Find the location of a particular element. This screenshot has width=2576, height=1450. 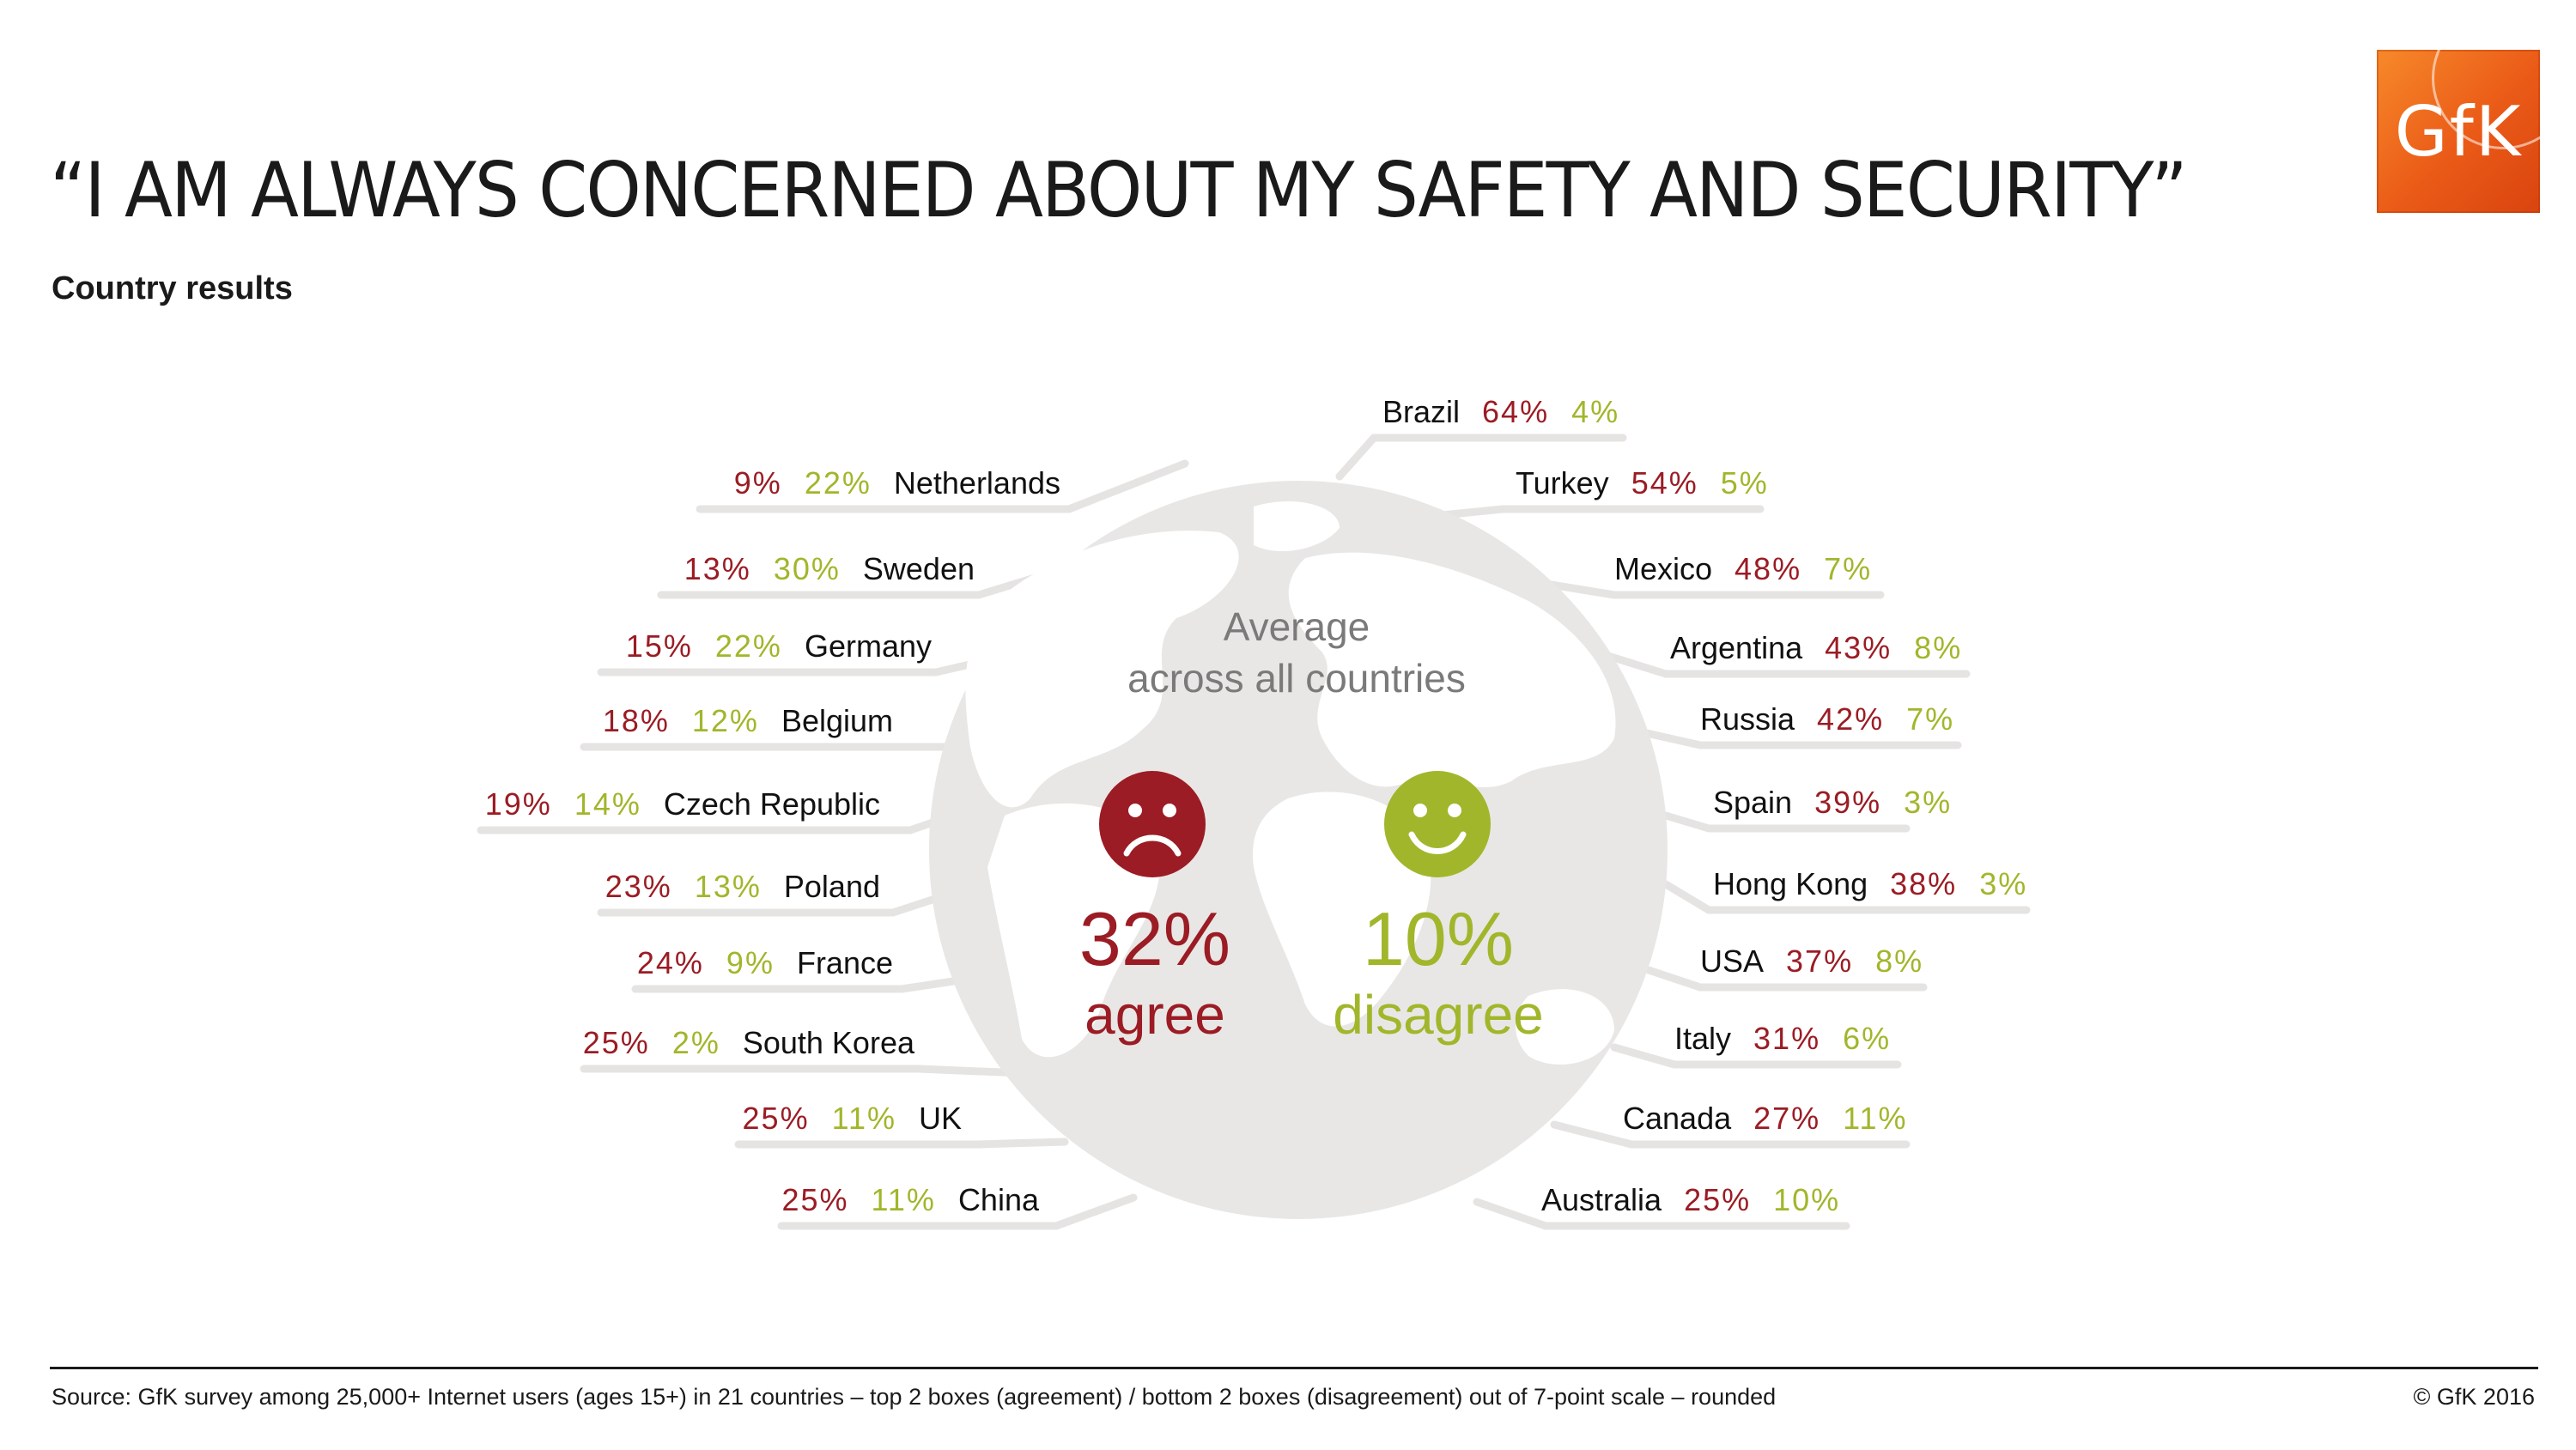

country-row: 18% 12% Belgium is located at coordinates (748, 721).